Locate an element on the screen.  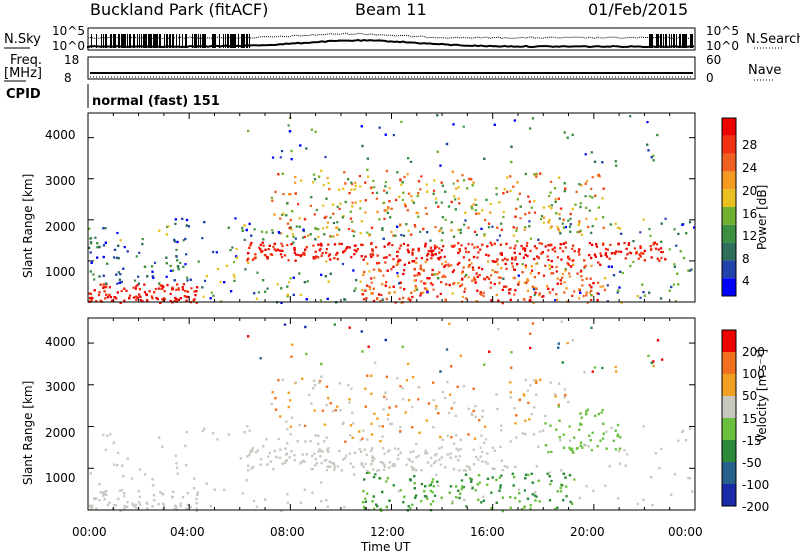
power-cbtick-16: 16 is located at coordinates (750, 214).